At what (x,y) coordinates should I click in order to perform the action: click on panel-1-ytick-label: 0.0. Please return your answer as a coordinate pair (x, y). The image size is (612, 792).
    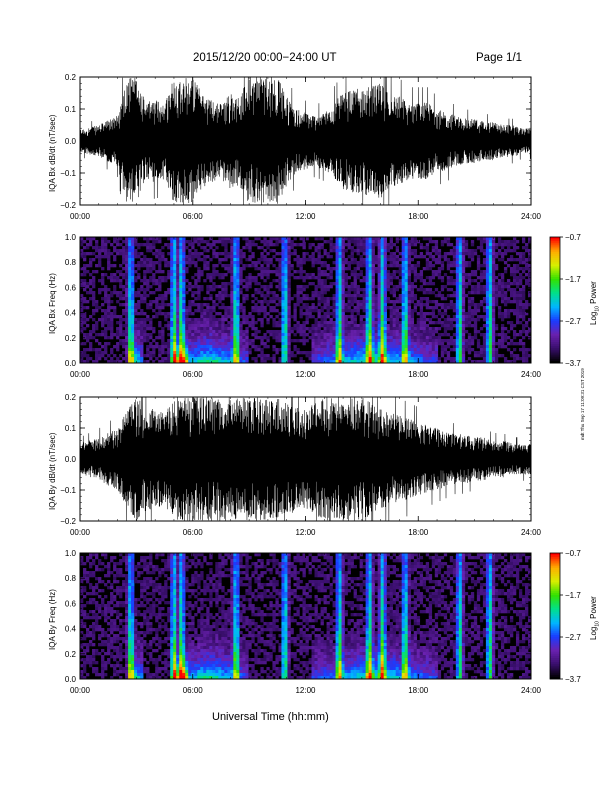
    Looking at the image, I should click on (71, 363).